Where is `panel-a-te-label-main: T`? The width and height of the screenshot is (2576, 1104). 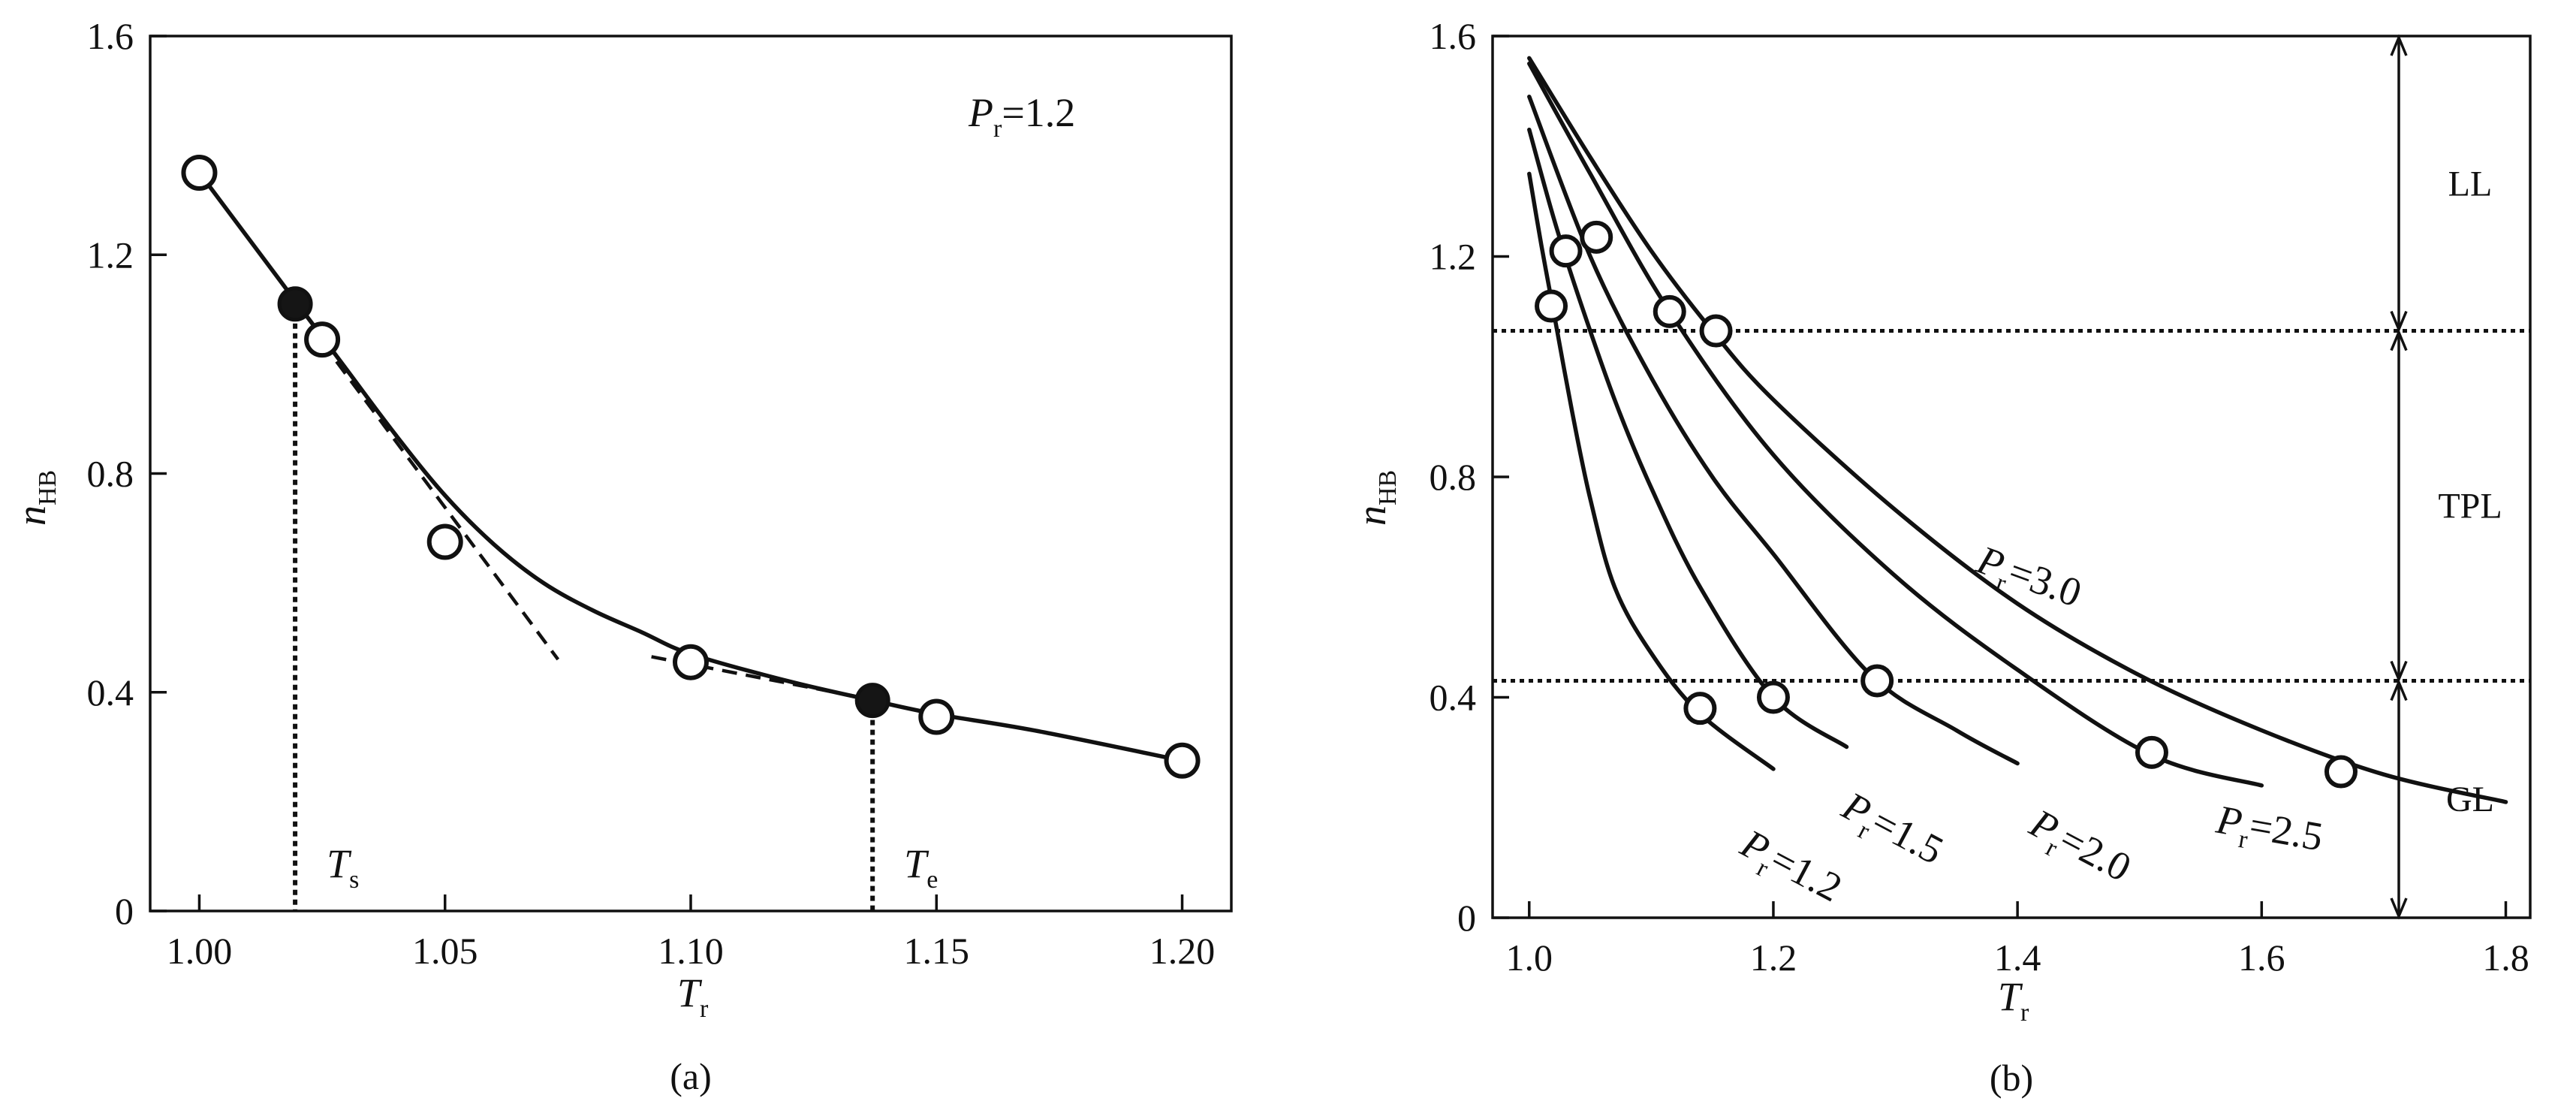 panel-a-te-label-main: T is located at coordinates (916, 864).